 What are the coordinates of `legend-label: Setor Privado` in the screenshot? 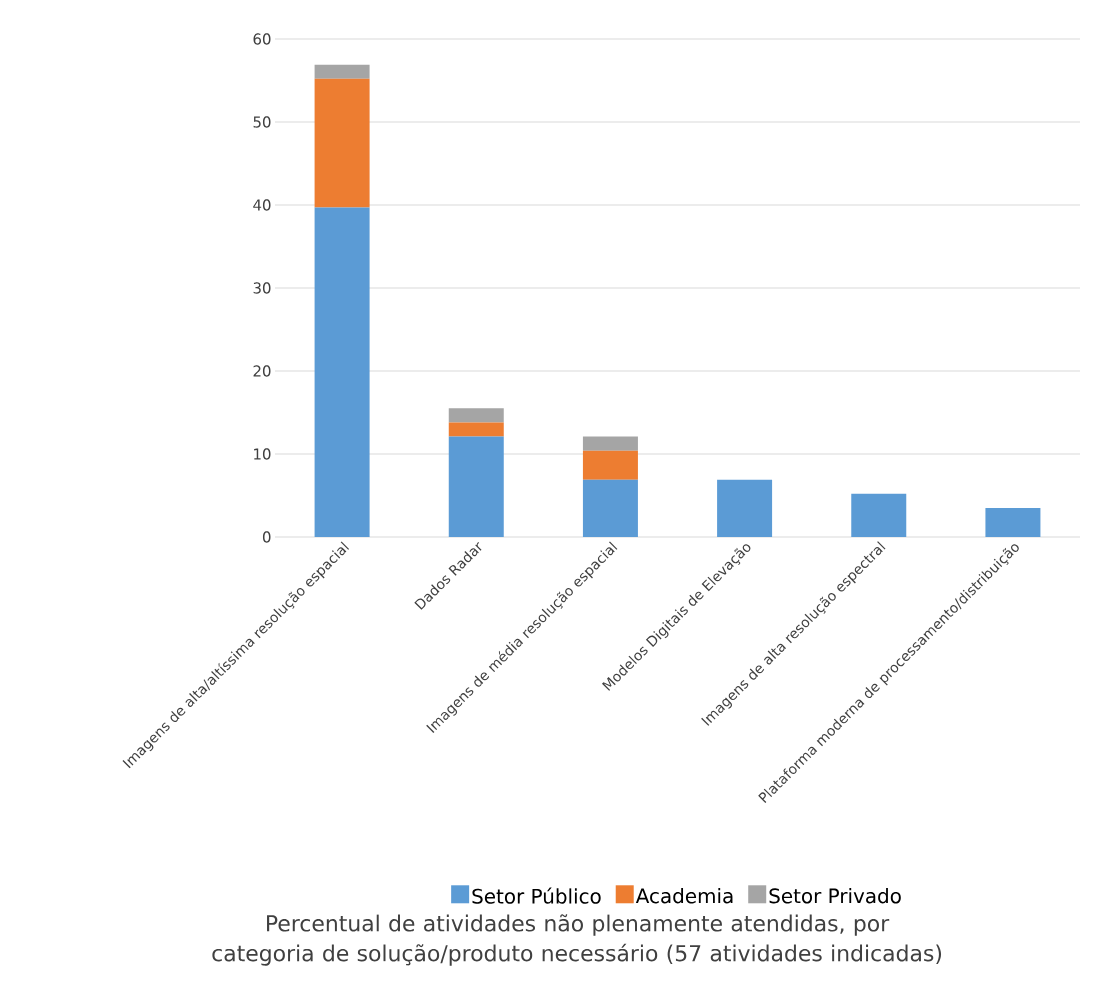 It's located at (835, 895).